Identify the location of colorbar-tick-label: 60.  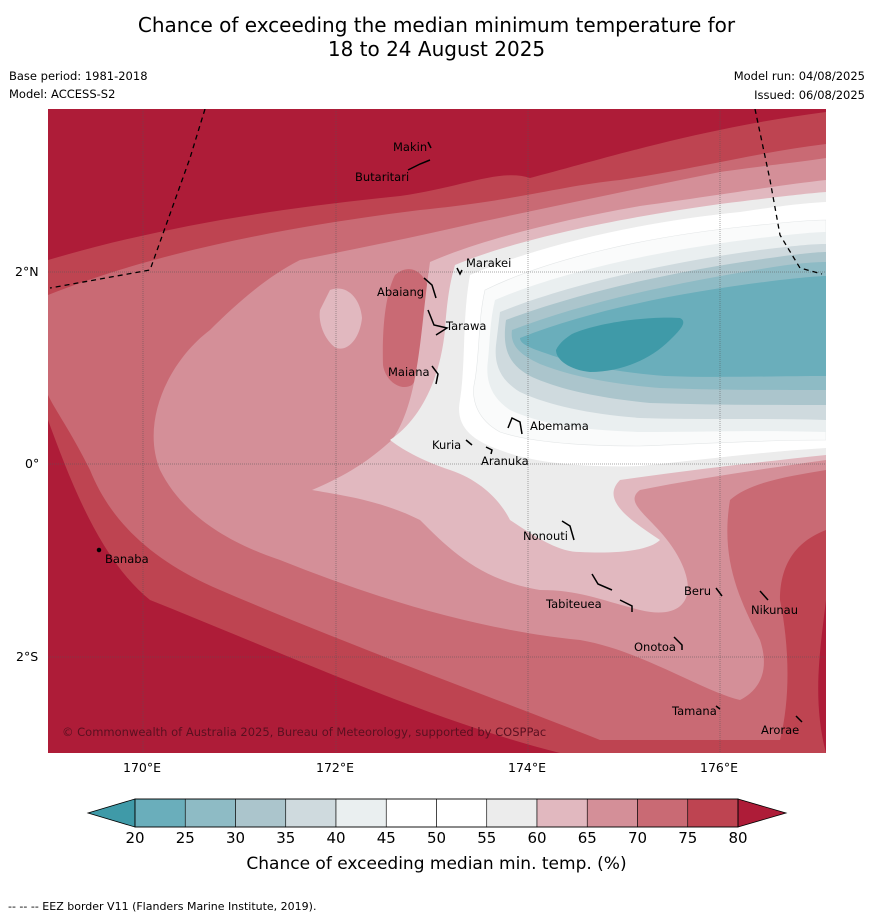
(537, 838).